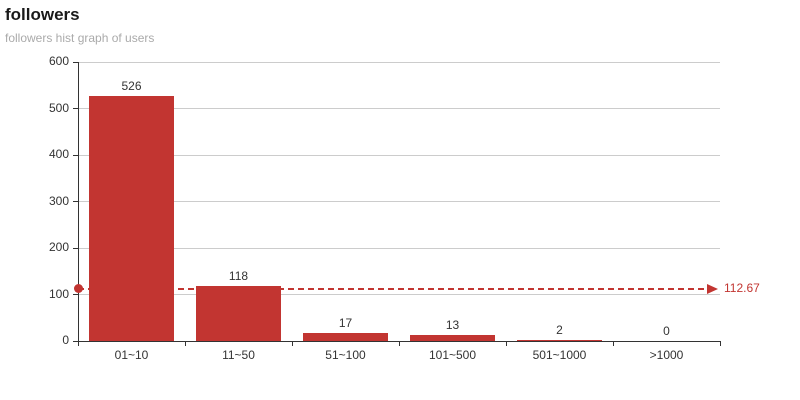  I want to click on y-tick-label: 0, so click(65, 340).